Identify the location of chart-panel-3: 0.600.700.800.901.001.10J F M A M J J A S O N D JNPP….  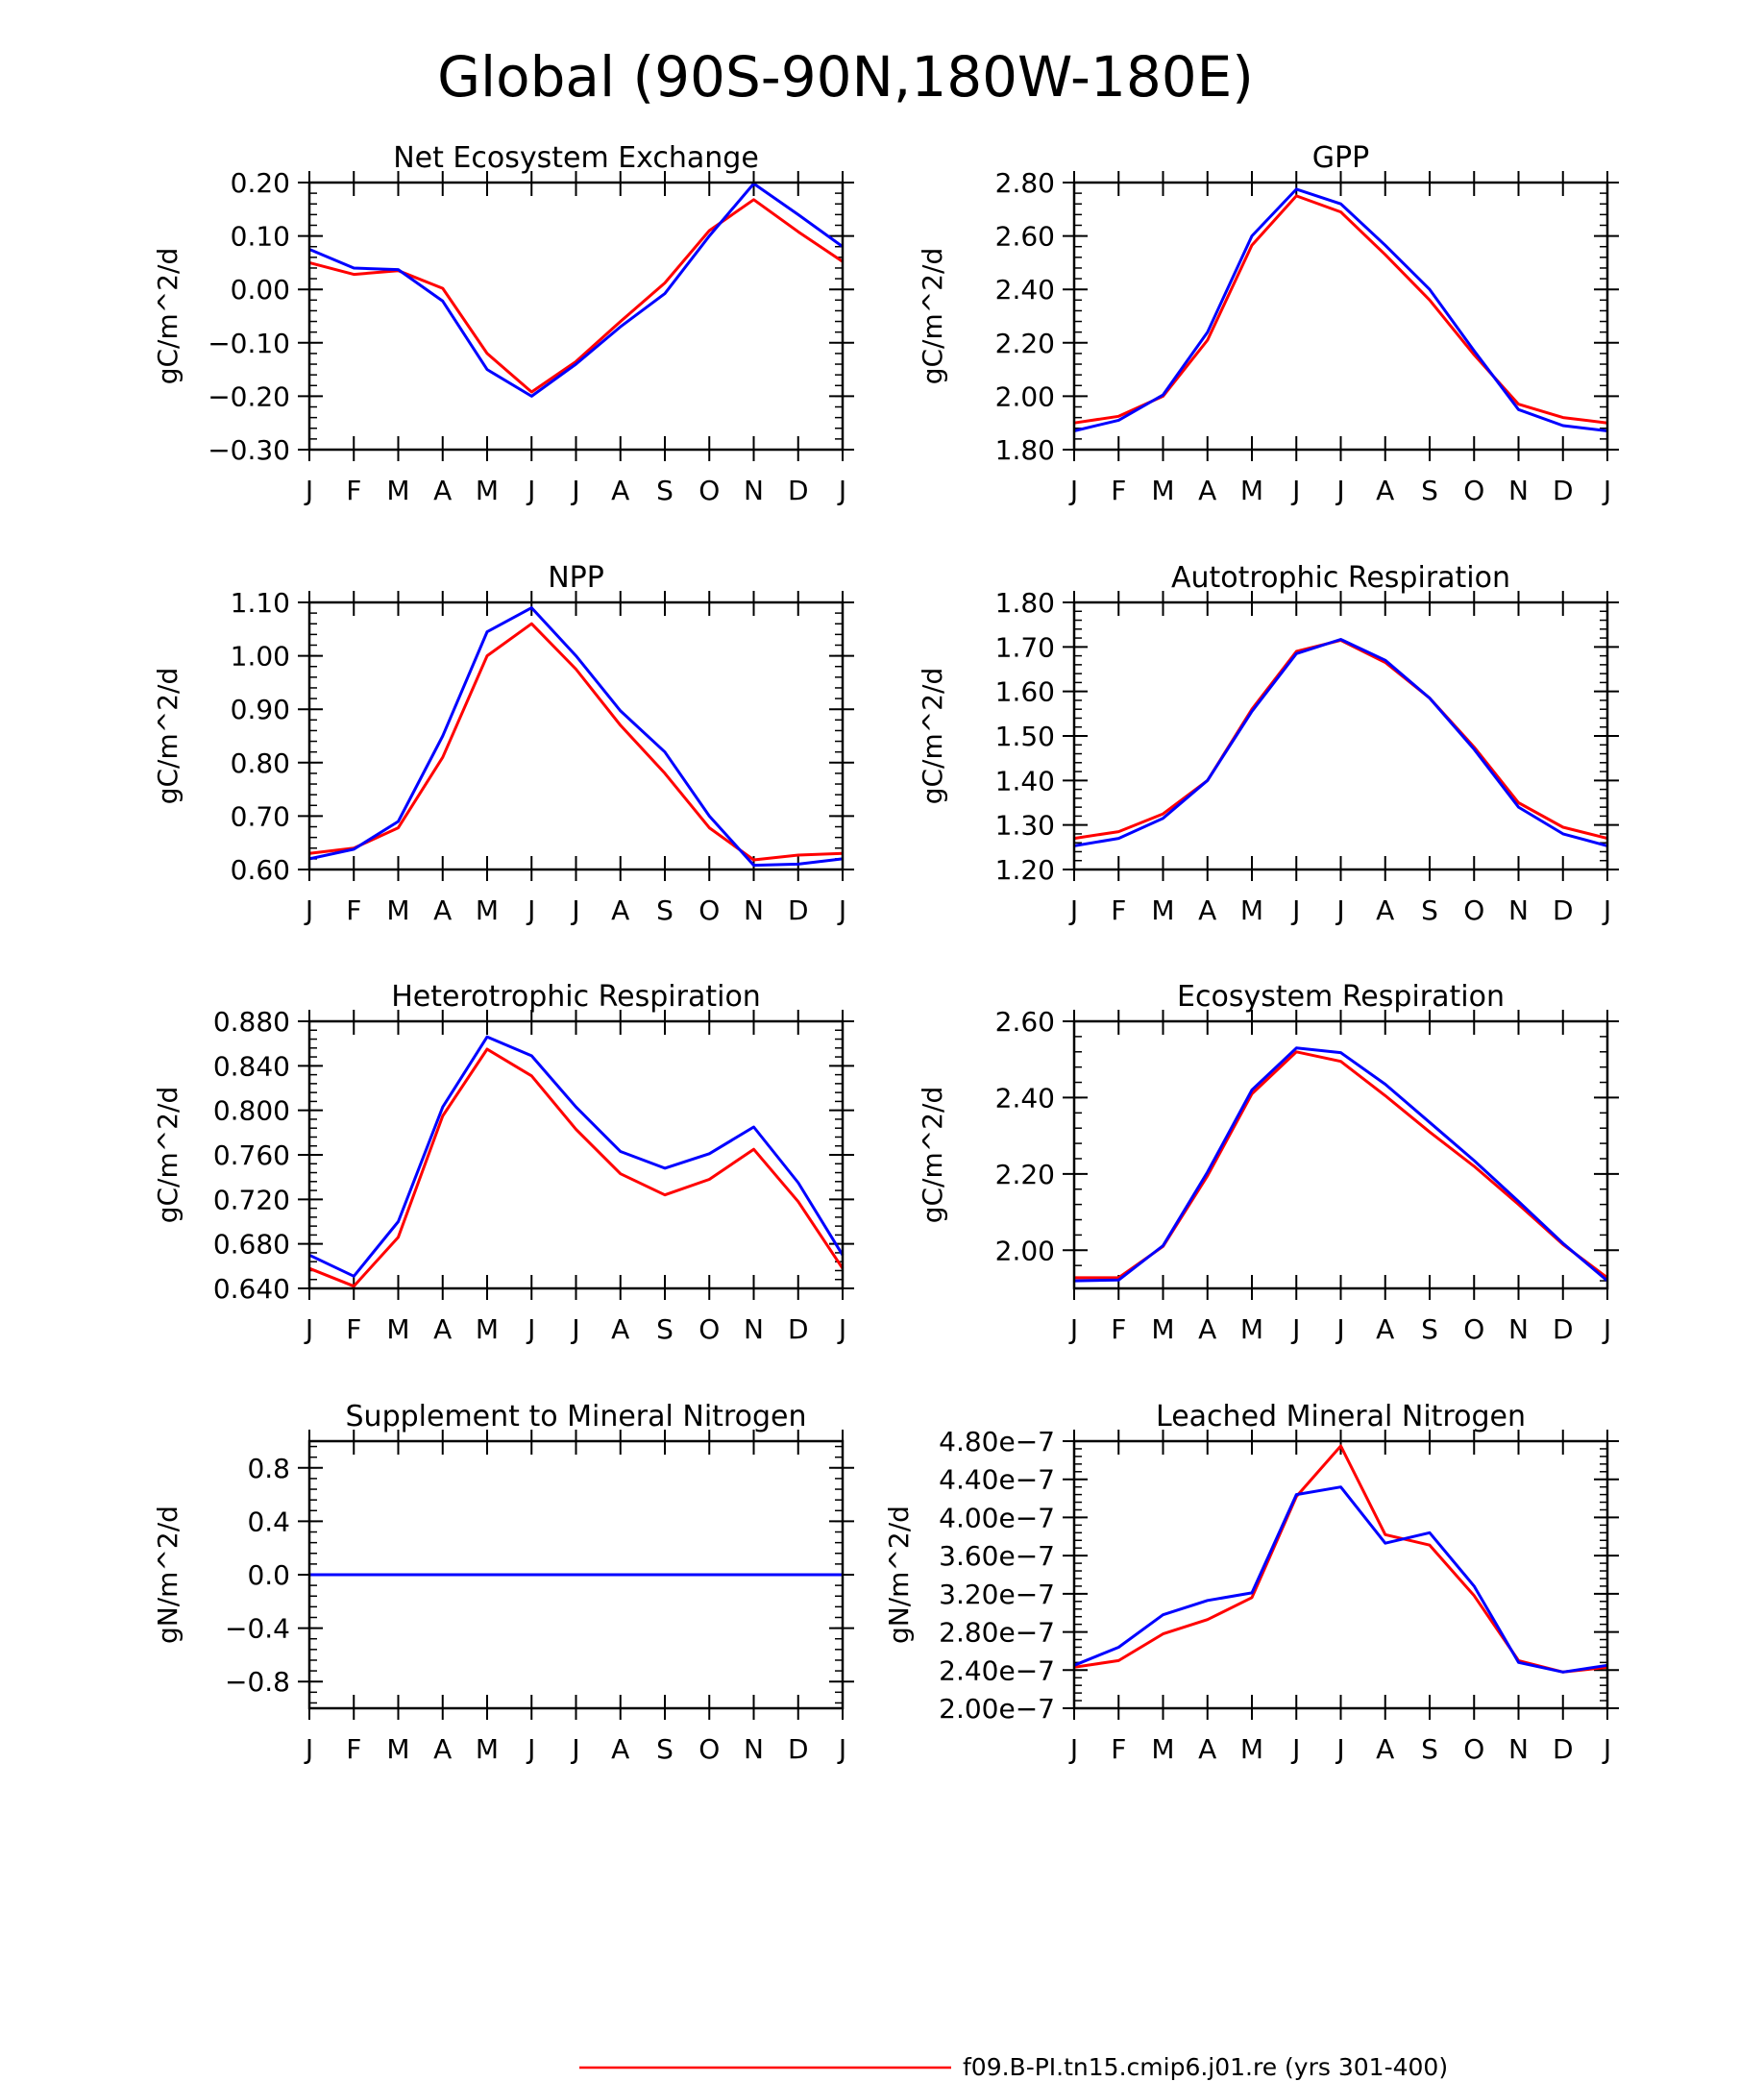
(503, 743).